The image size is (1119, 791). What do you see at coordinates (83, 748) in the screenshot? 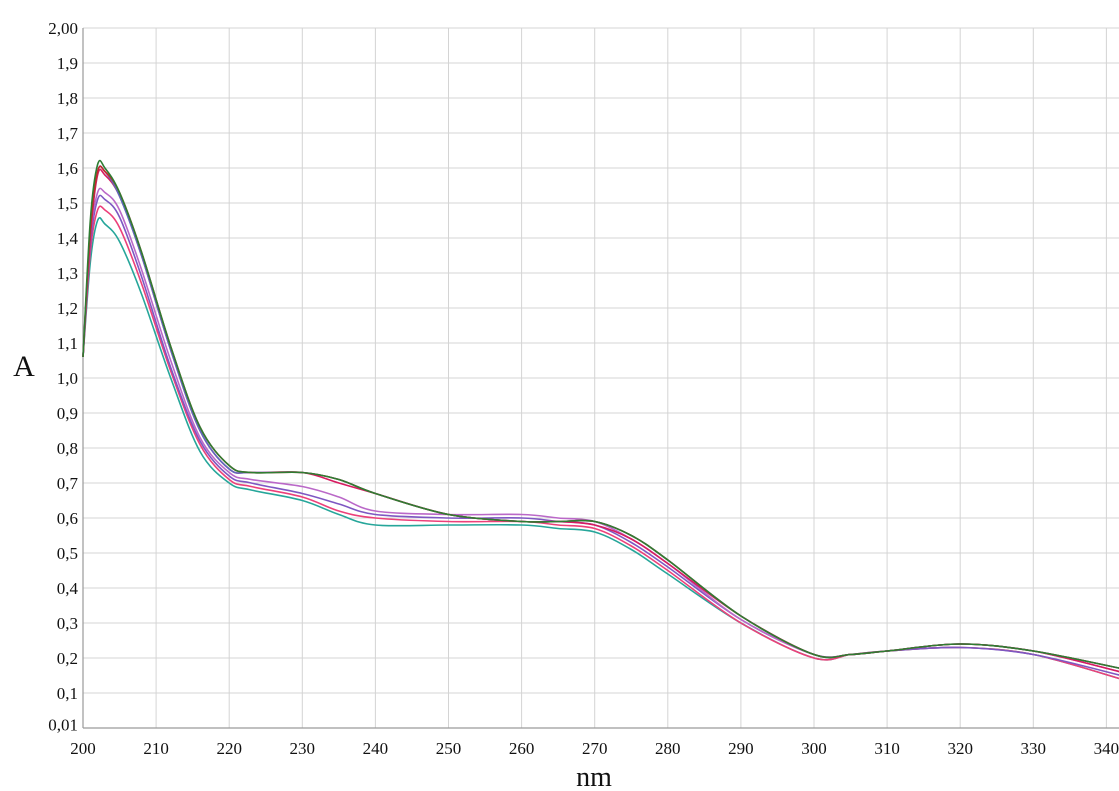
I see `x-tick-label: 200` at bounding box center [83, 748].